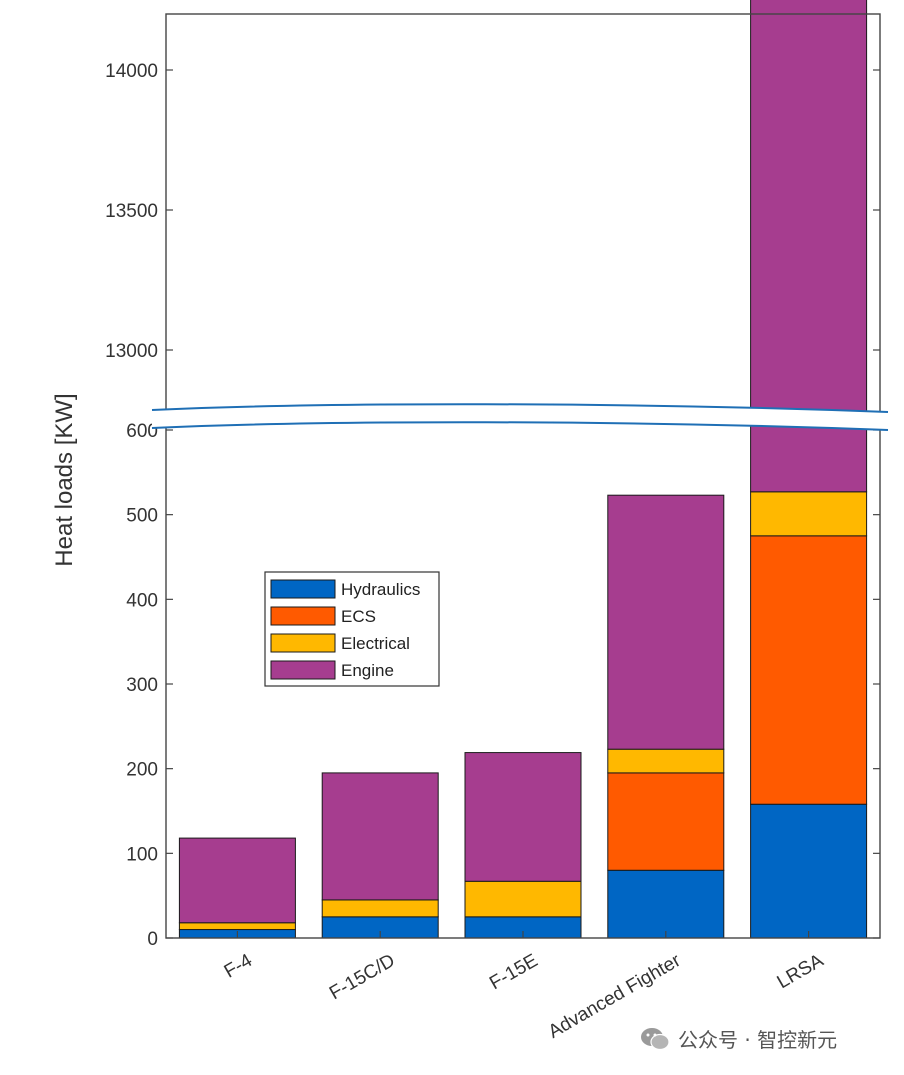 This screenshot has height=1075, width=904. Describe the element at coordinates (513, 972) in the screenshot. I see `x-tick-label: F-15E` at that location.